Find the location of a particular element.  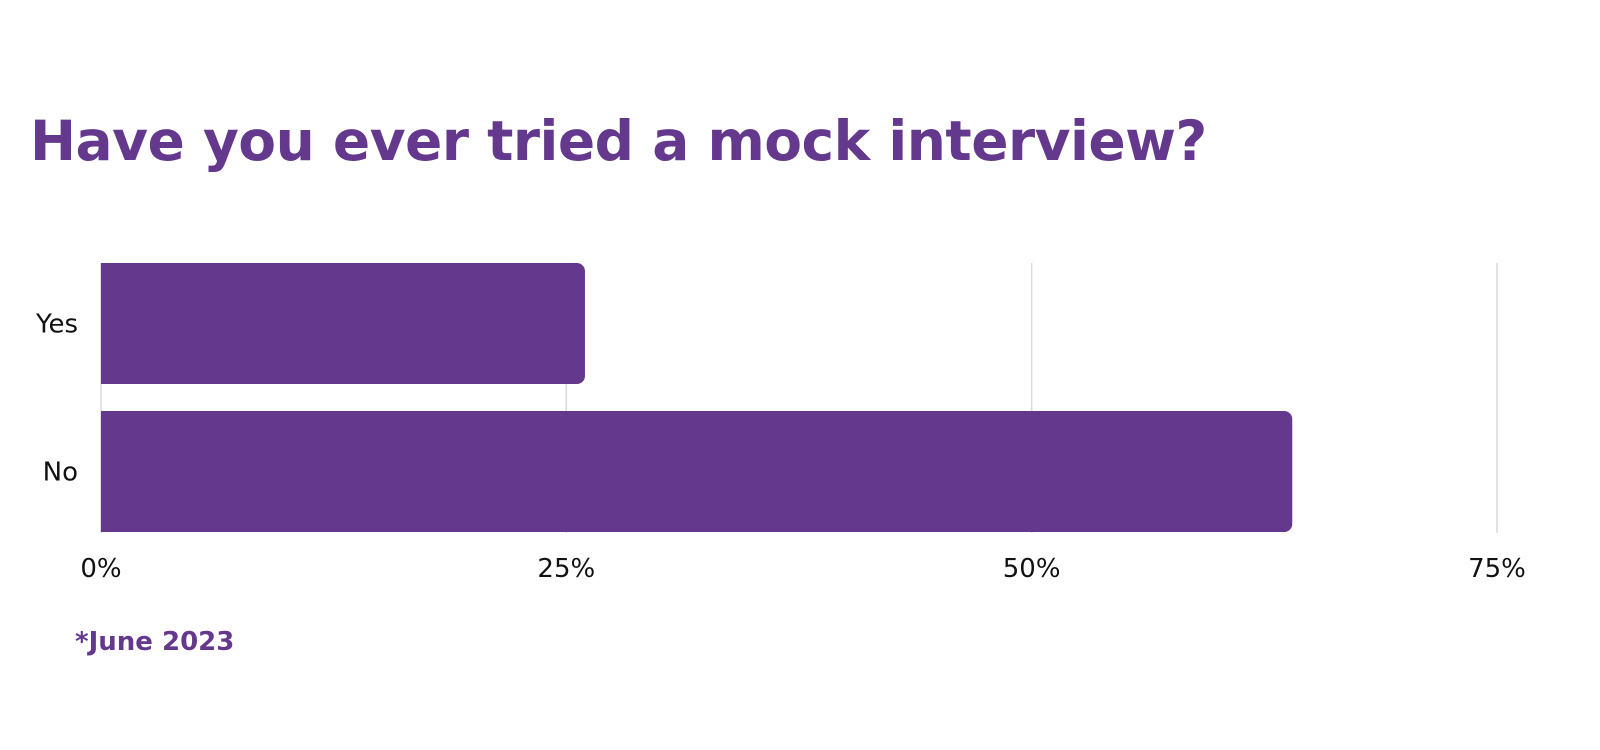

chart-title: Have you ever tried a mock interview? is located at coordinates (618, 141).